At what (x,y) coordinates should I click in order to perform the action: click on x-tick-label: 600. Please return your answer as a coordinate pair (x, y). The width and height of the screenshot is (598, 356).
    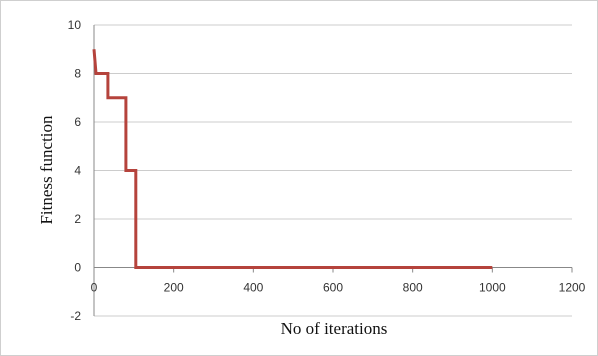
    Looking at the image, I should click on (333, 288).